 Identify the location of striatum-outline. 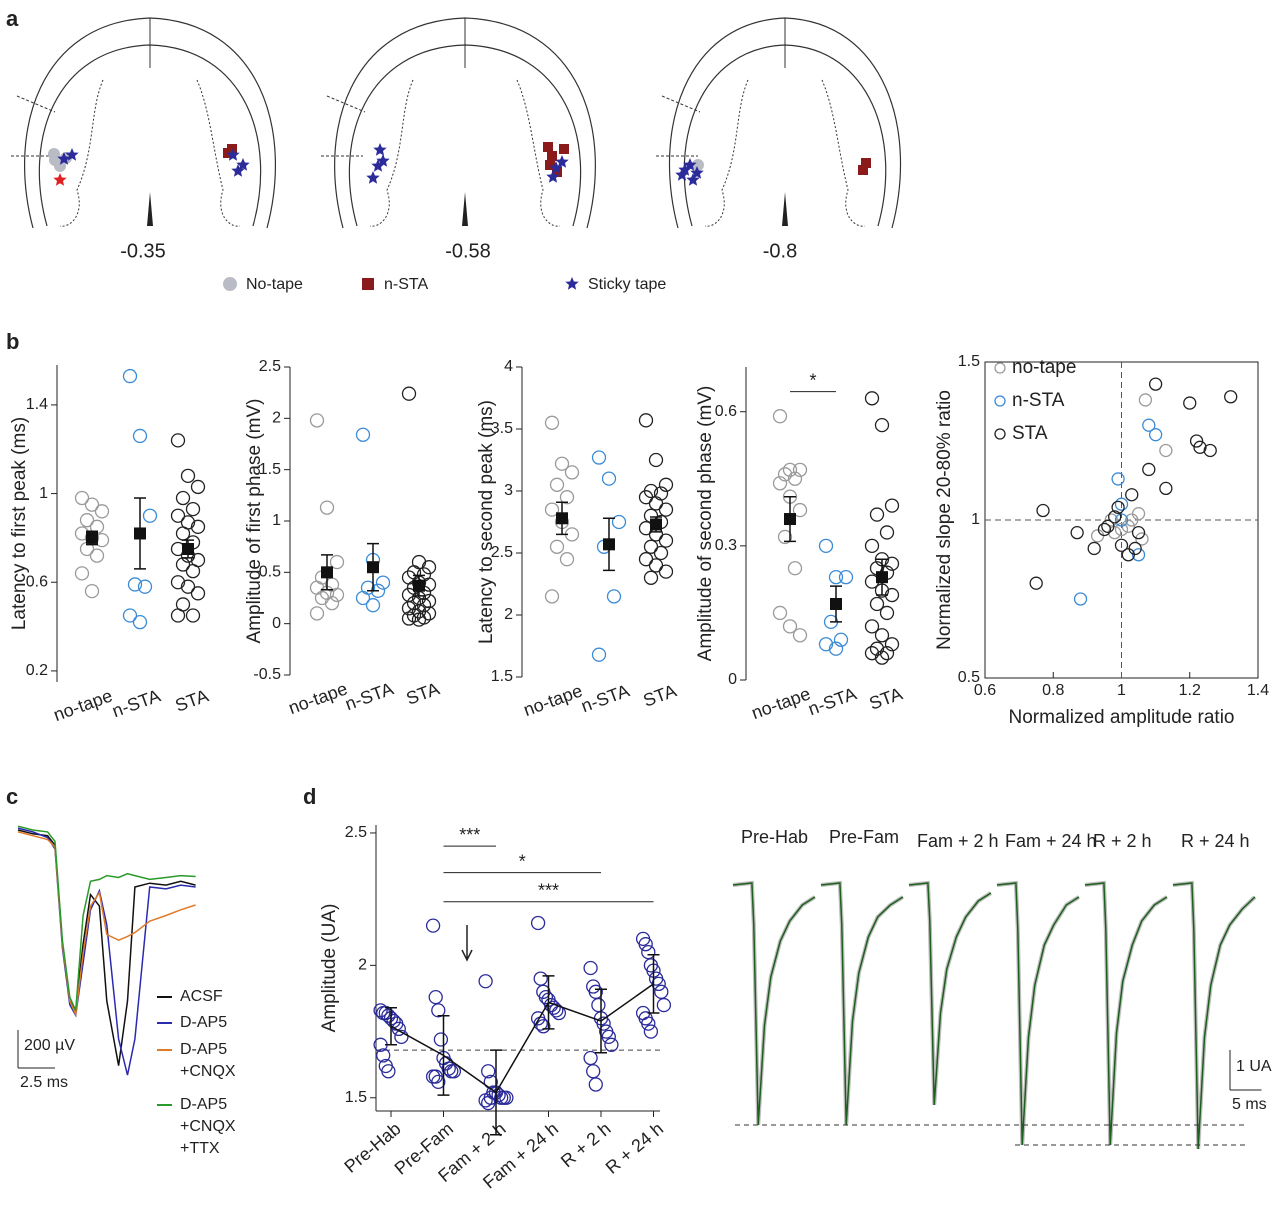
(726, 153).